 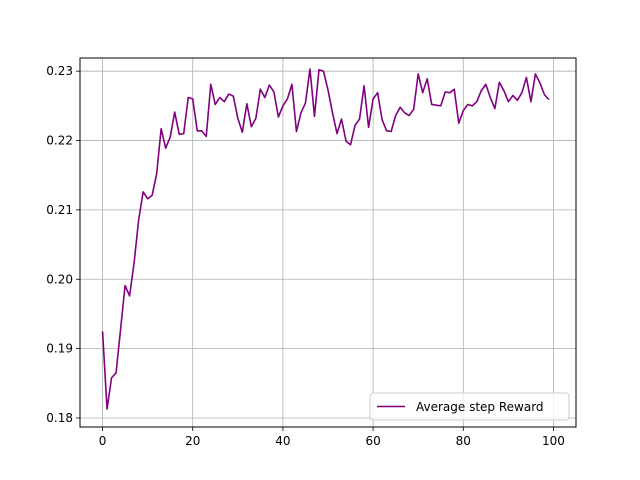 What do you see at coordinates (372, 441) in the screenshot?
I see `x-tick-label: 60` at bounding box center [372, 441].